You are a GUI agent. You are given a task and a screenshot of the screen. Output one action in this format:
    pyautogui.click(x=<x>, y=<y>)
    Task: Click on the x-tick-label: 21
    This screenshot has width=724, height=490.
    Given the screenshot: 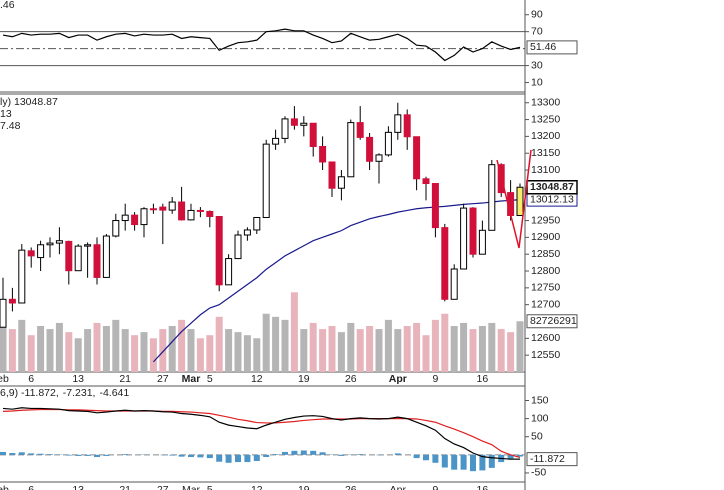 What is the action you would take?
    pyautogui.click(x=125, y=487)
    